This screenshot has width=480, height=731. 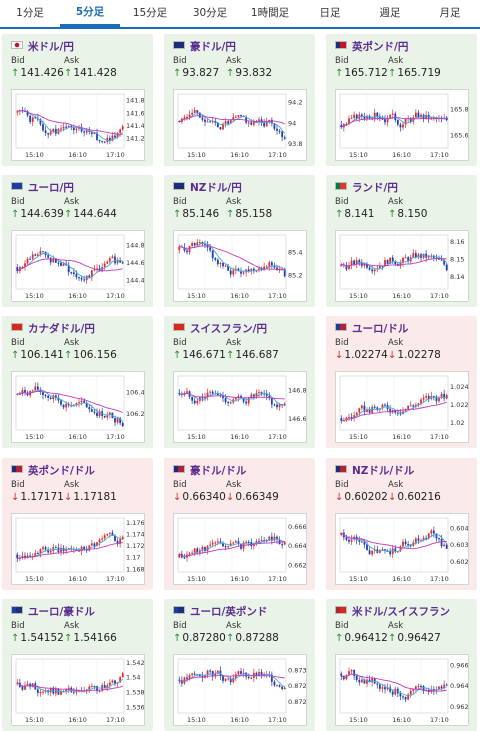 I want to click on y-tick-label: 8.16, so click(x=457, y=242).